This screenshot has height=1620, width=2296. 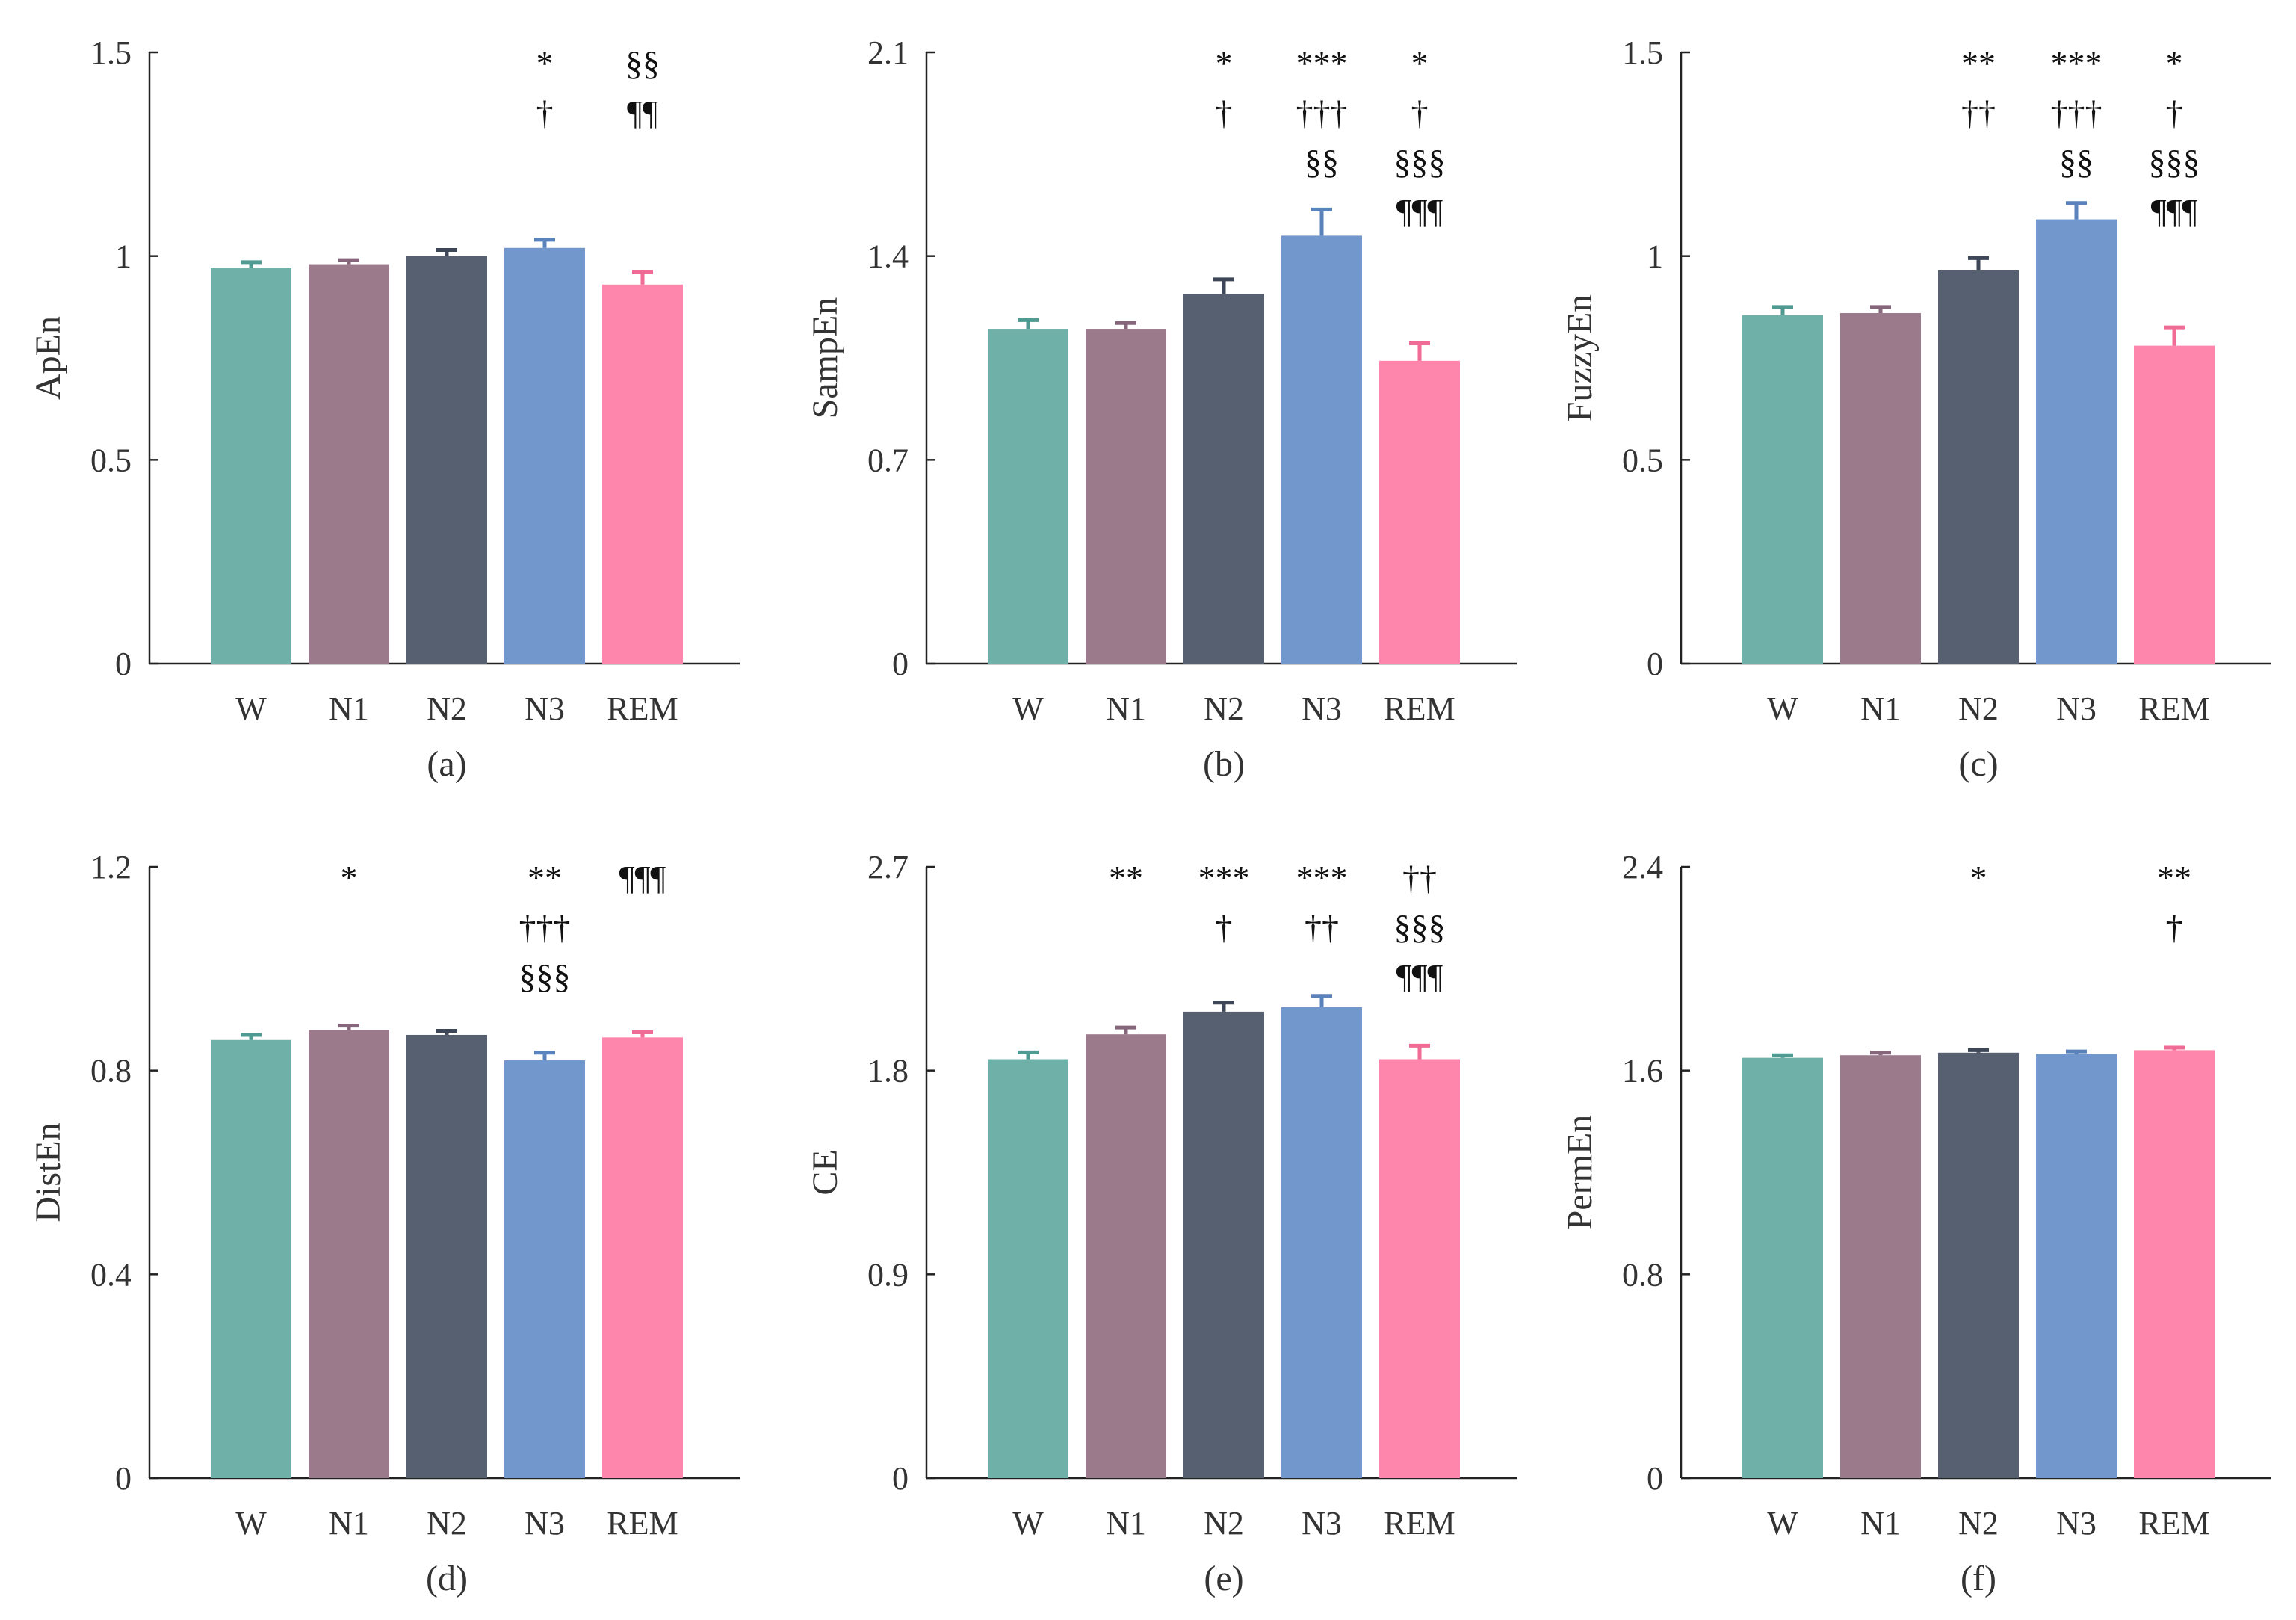 What do you see at coordinates (1224, 764) in the screenshot?
I see `panel-caption: (b)` at bounding box center [1224, 764].